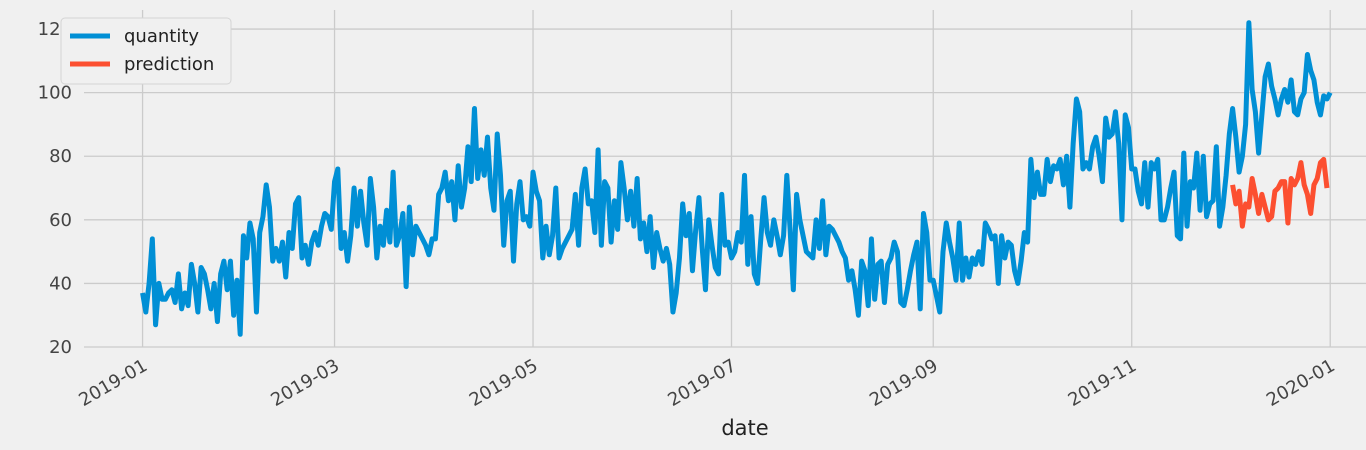 The height and width of the screenshot is (450, 1366). I want to click on x-tick-label: 2019-11, so click(1103, 383).